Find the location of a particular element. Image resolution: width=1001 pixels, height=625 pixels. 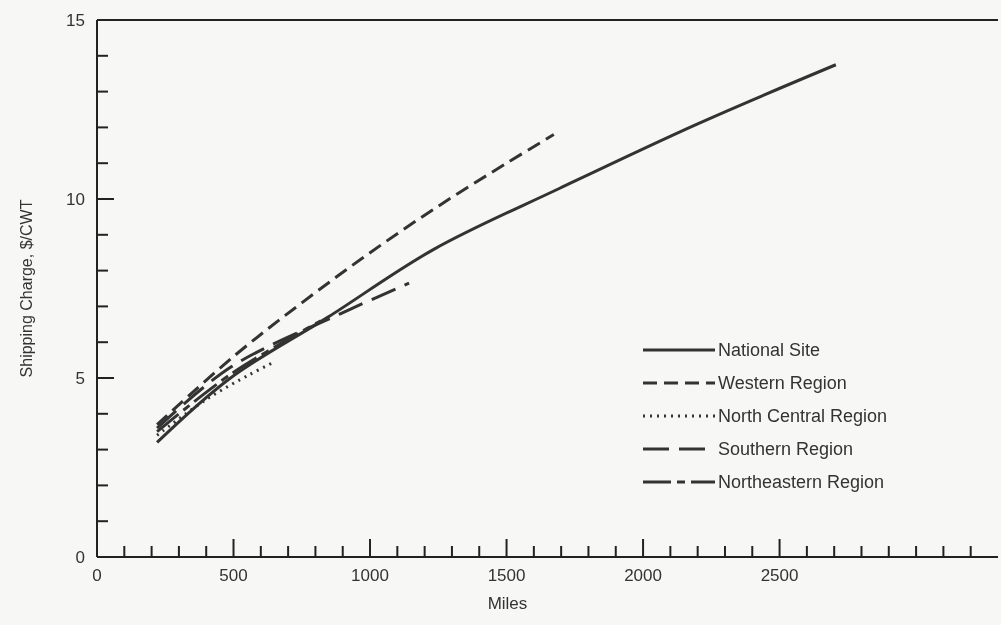

y-axis-title: Shipping Charge, $/CWT is located at coordinates (26, 288).